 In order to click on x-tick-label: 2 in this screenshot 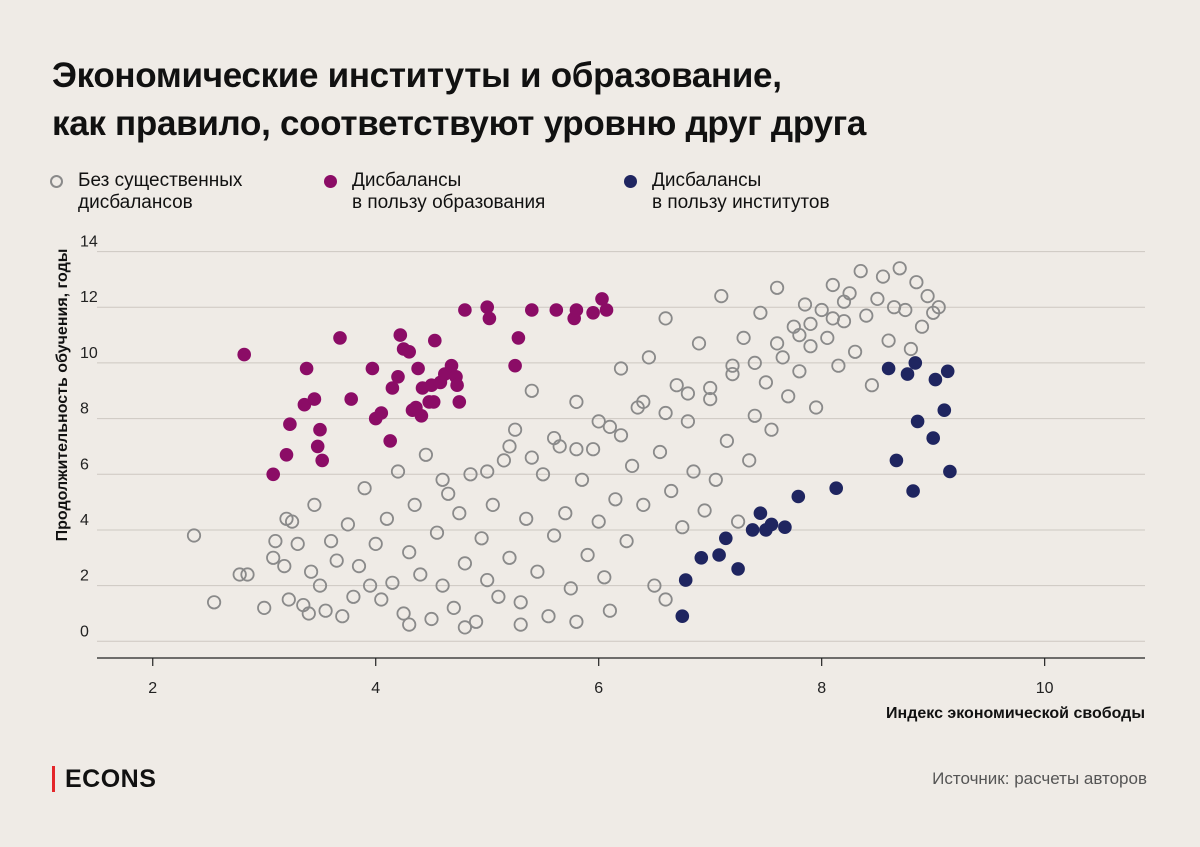, I will do `click(152, 688)`.